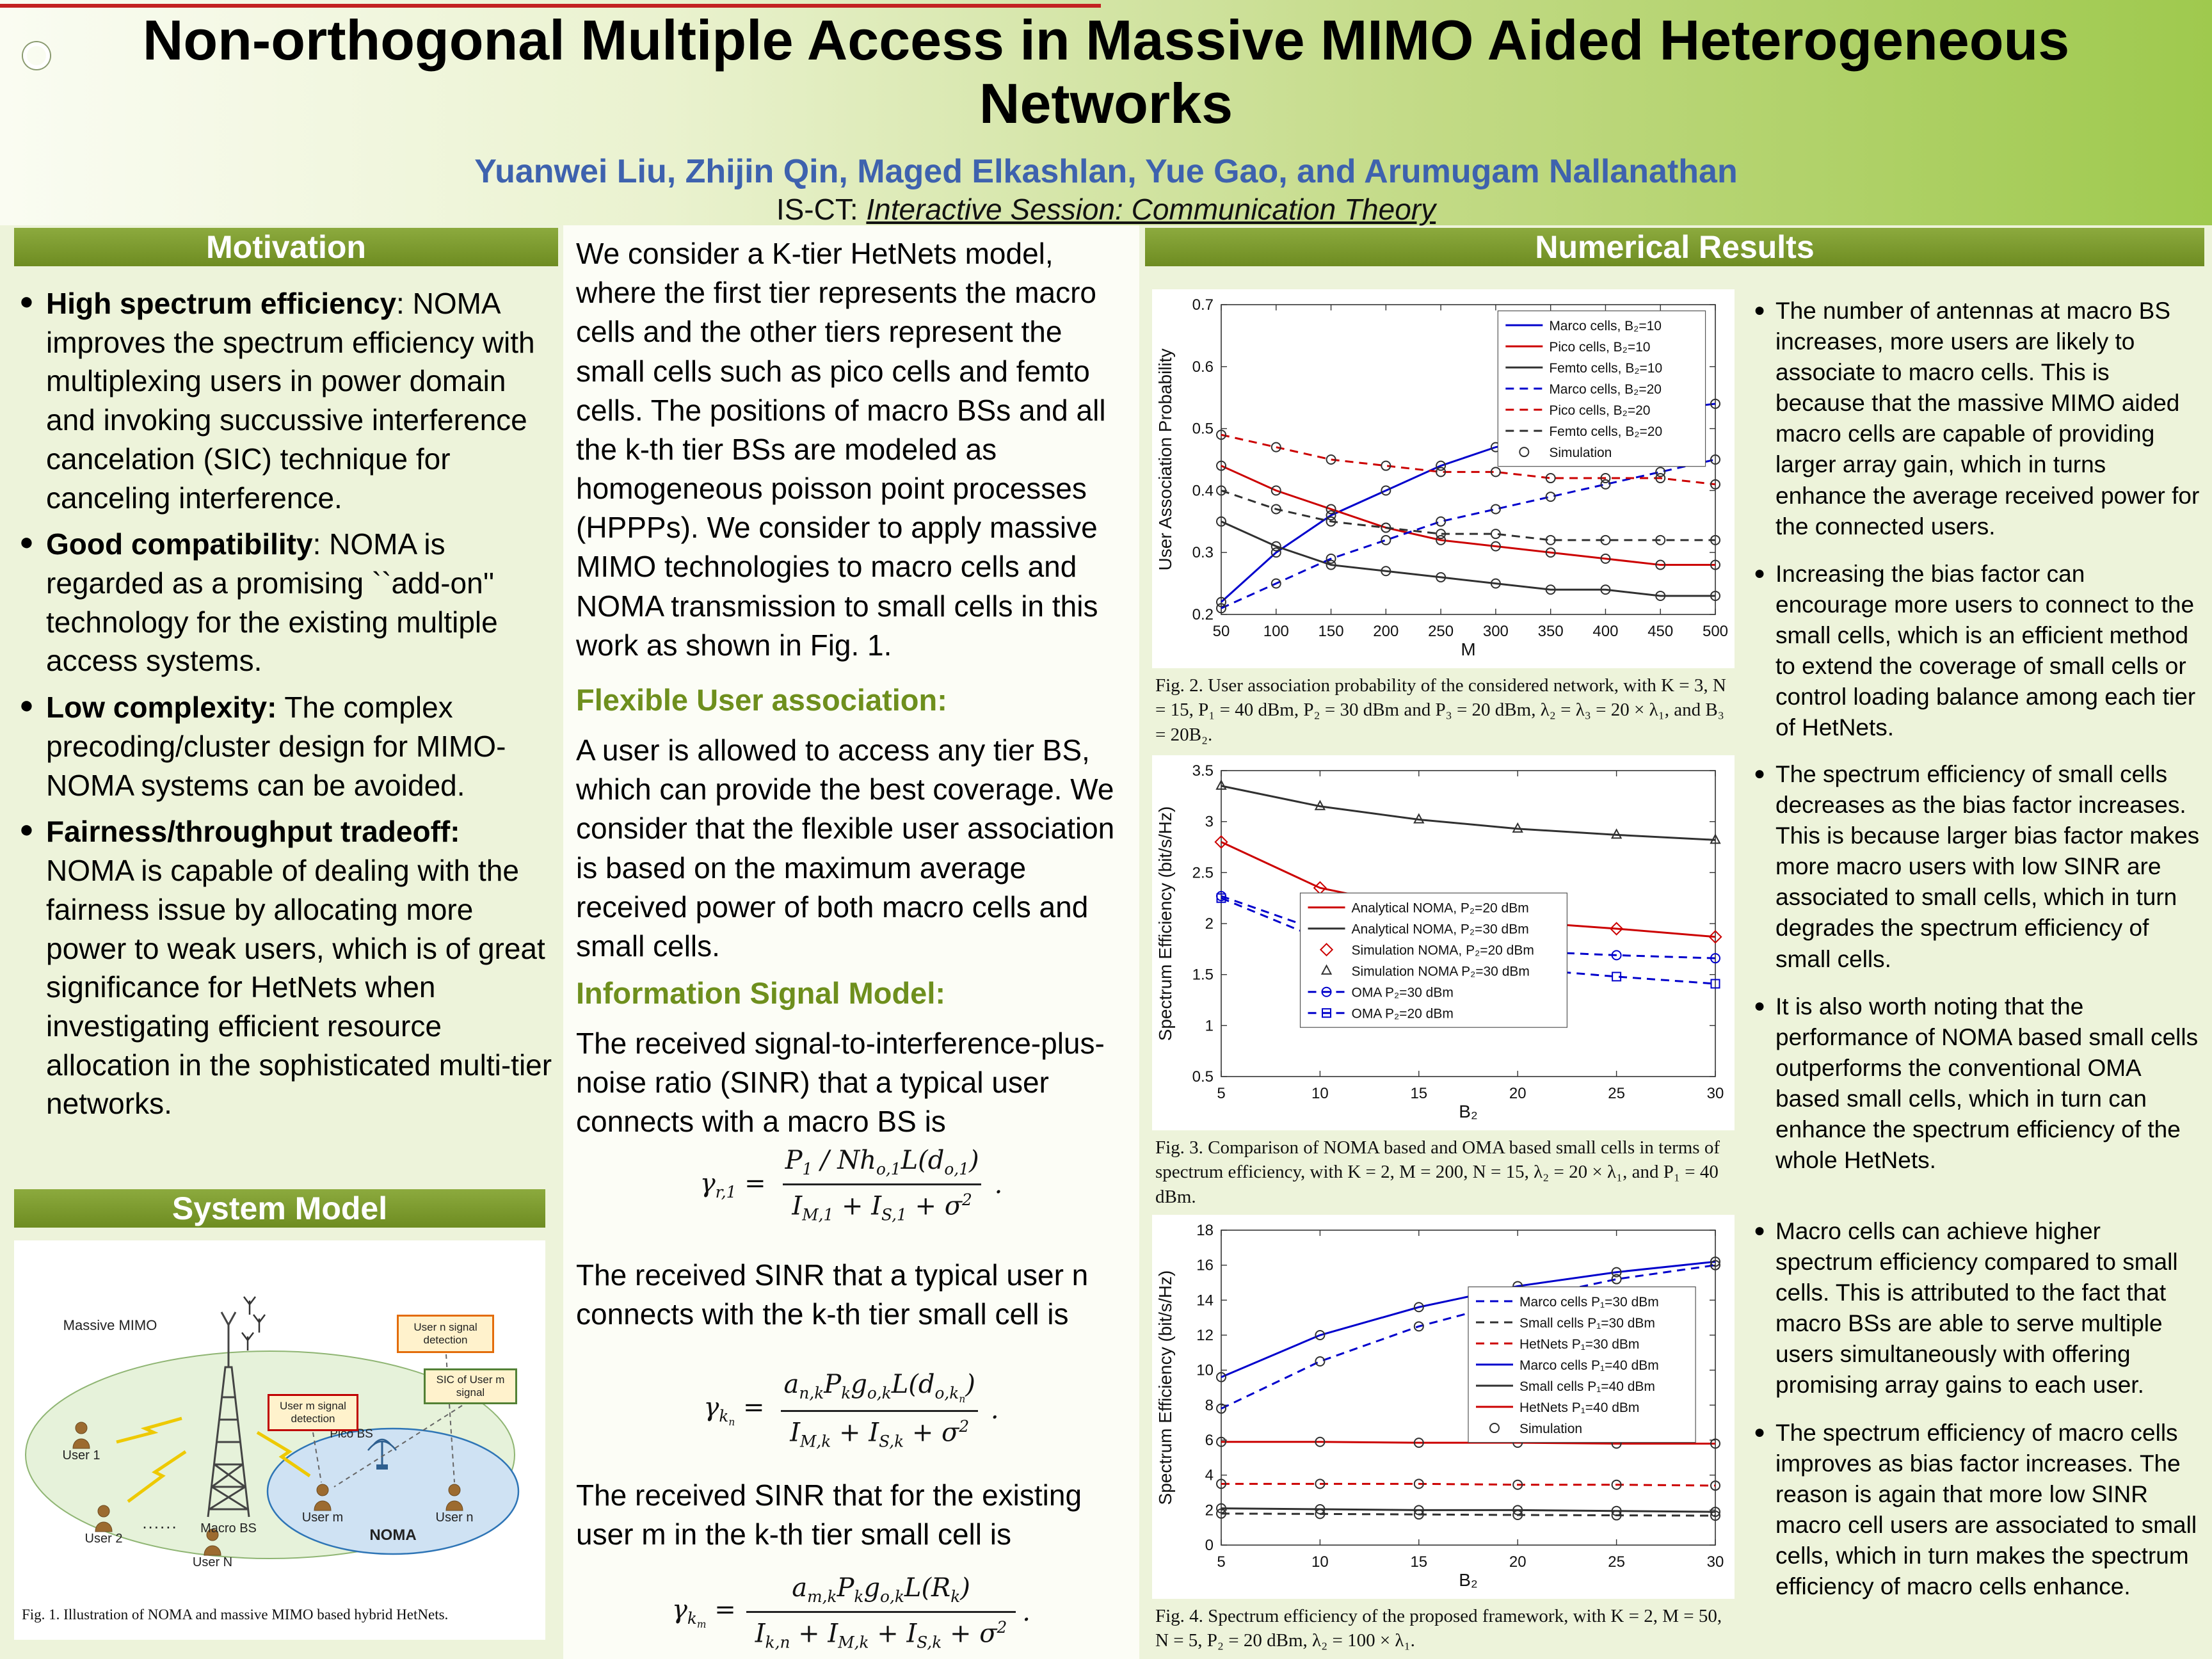 The image size is (2212, 1659). Describe the element at coordinates (761, 993) in the screenshot. I see `information-signal-model-heading: Information Signal Model:` at that location.